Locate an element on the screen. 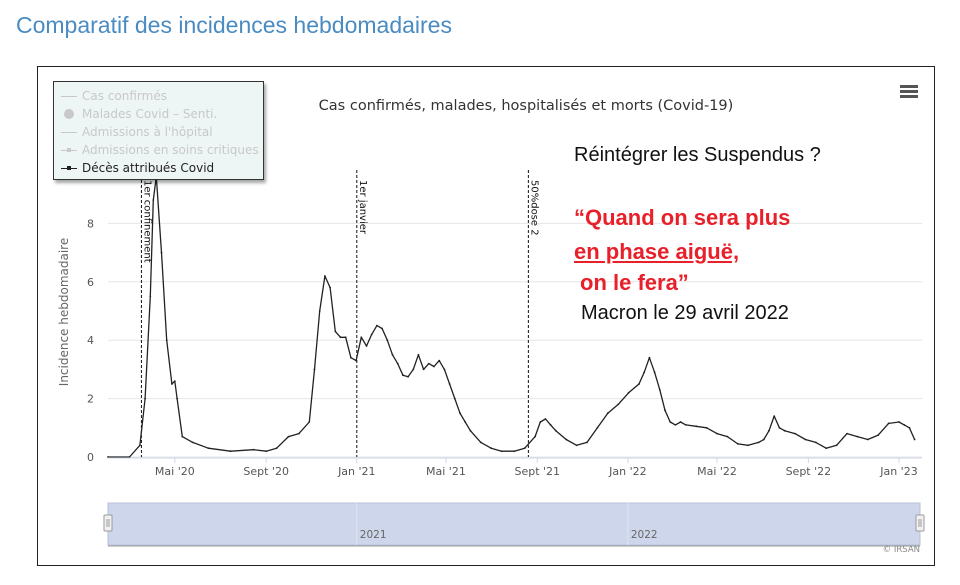 The width and height of the screenshot is (960, 585). y-tick-label: 8 is located at coordinates (90, 223).